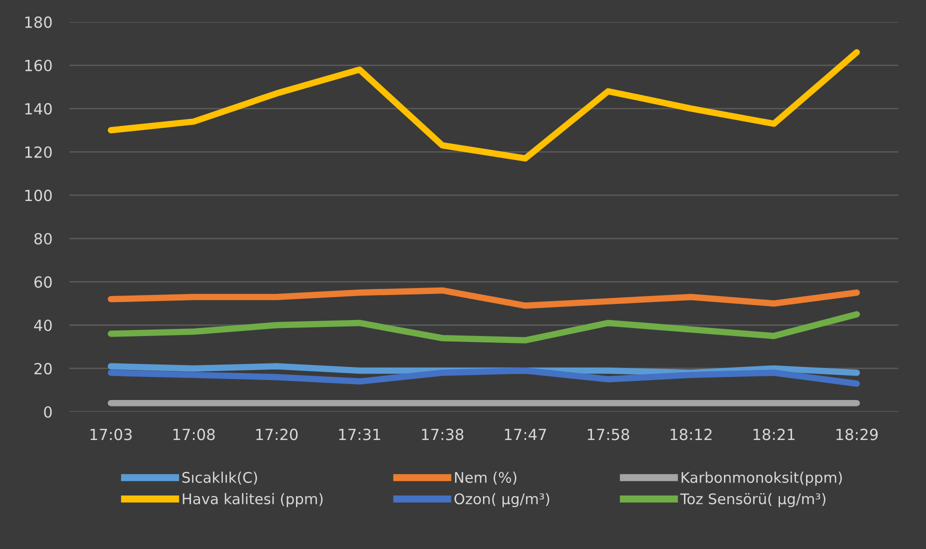 The height and width of the screenshot is (549, 926). Describe the element at coordinates (502, 500) in the screenshot. I see `legend-label: Ozon( µg/m³)` at that location.